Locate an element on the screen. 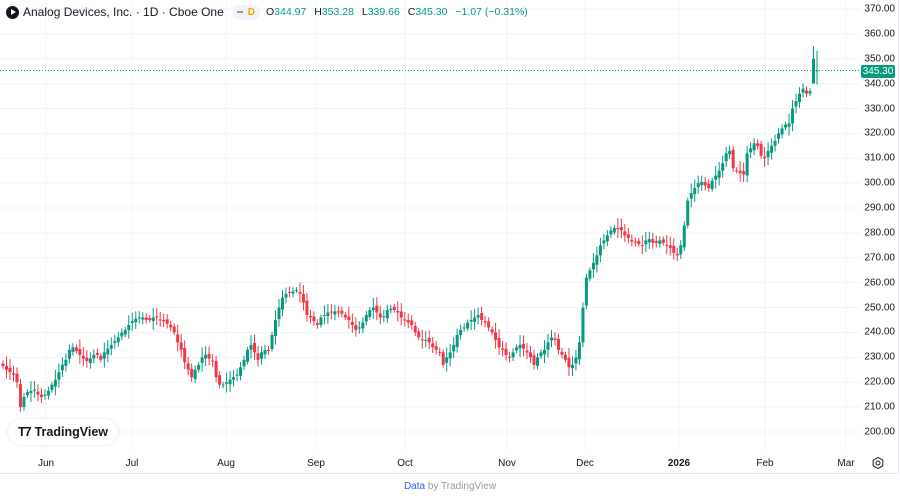 The width and height of the screenshot is (900, 498). price-tick-label: 250.00 is located at coordinates (879, 308).